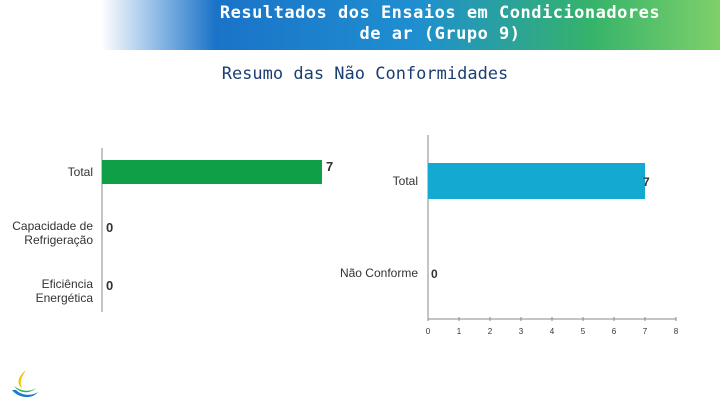 The image size is (720, 405). I want to click on right-data-label: 7, so click(646, 182).